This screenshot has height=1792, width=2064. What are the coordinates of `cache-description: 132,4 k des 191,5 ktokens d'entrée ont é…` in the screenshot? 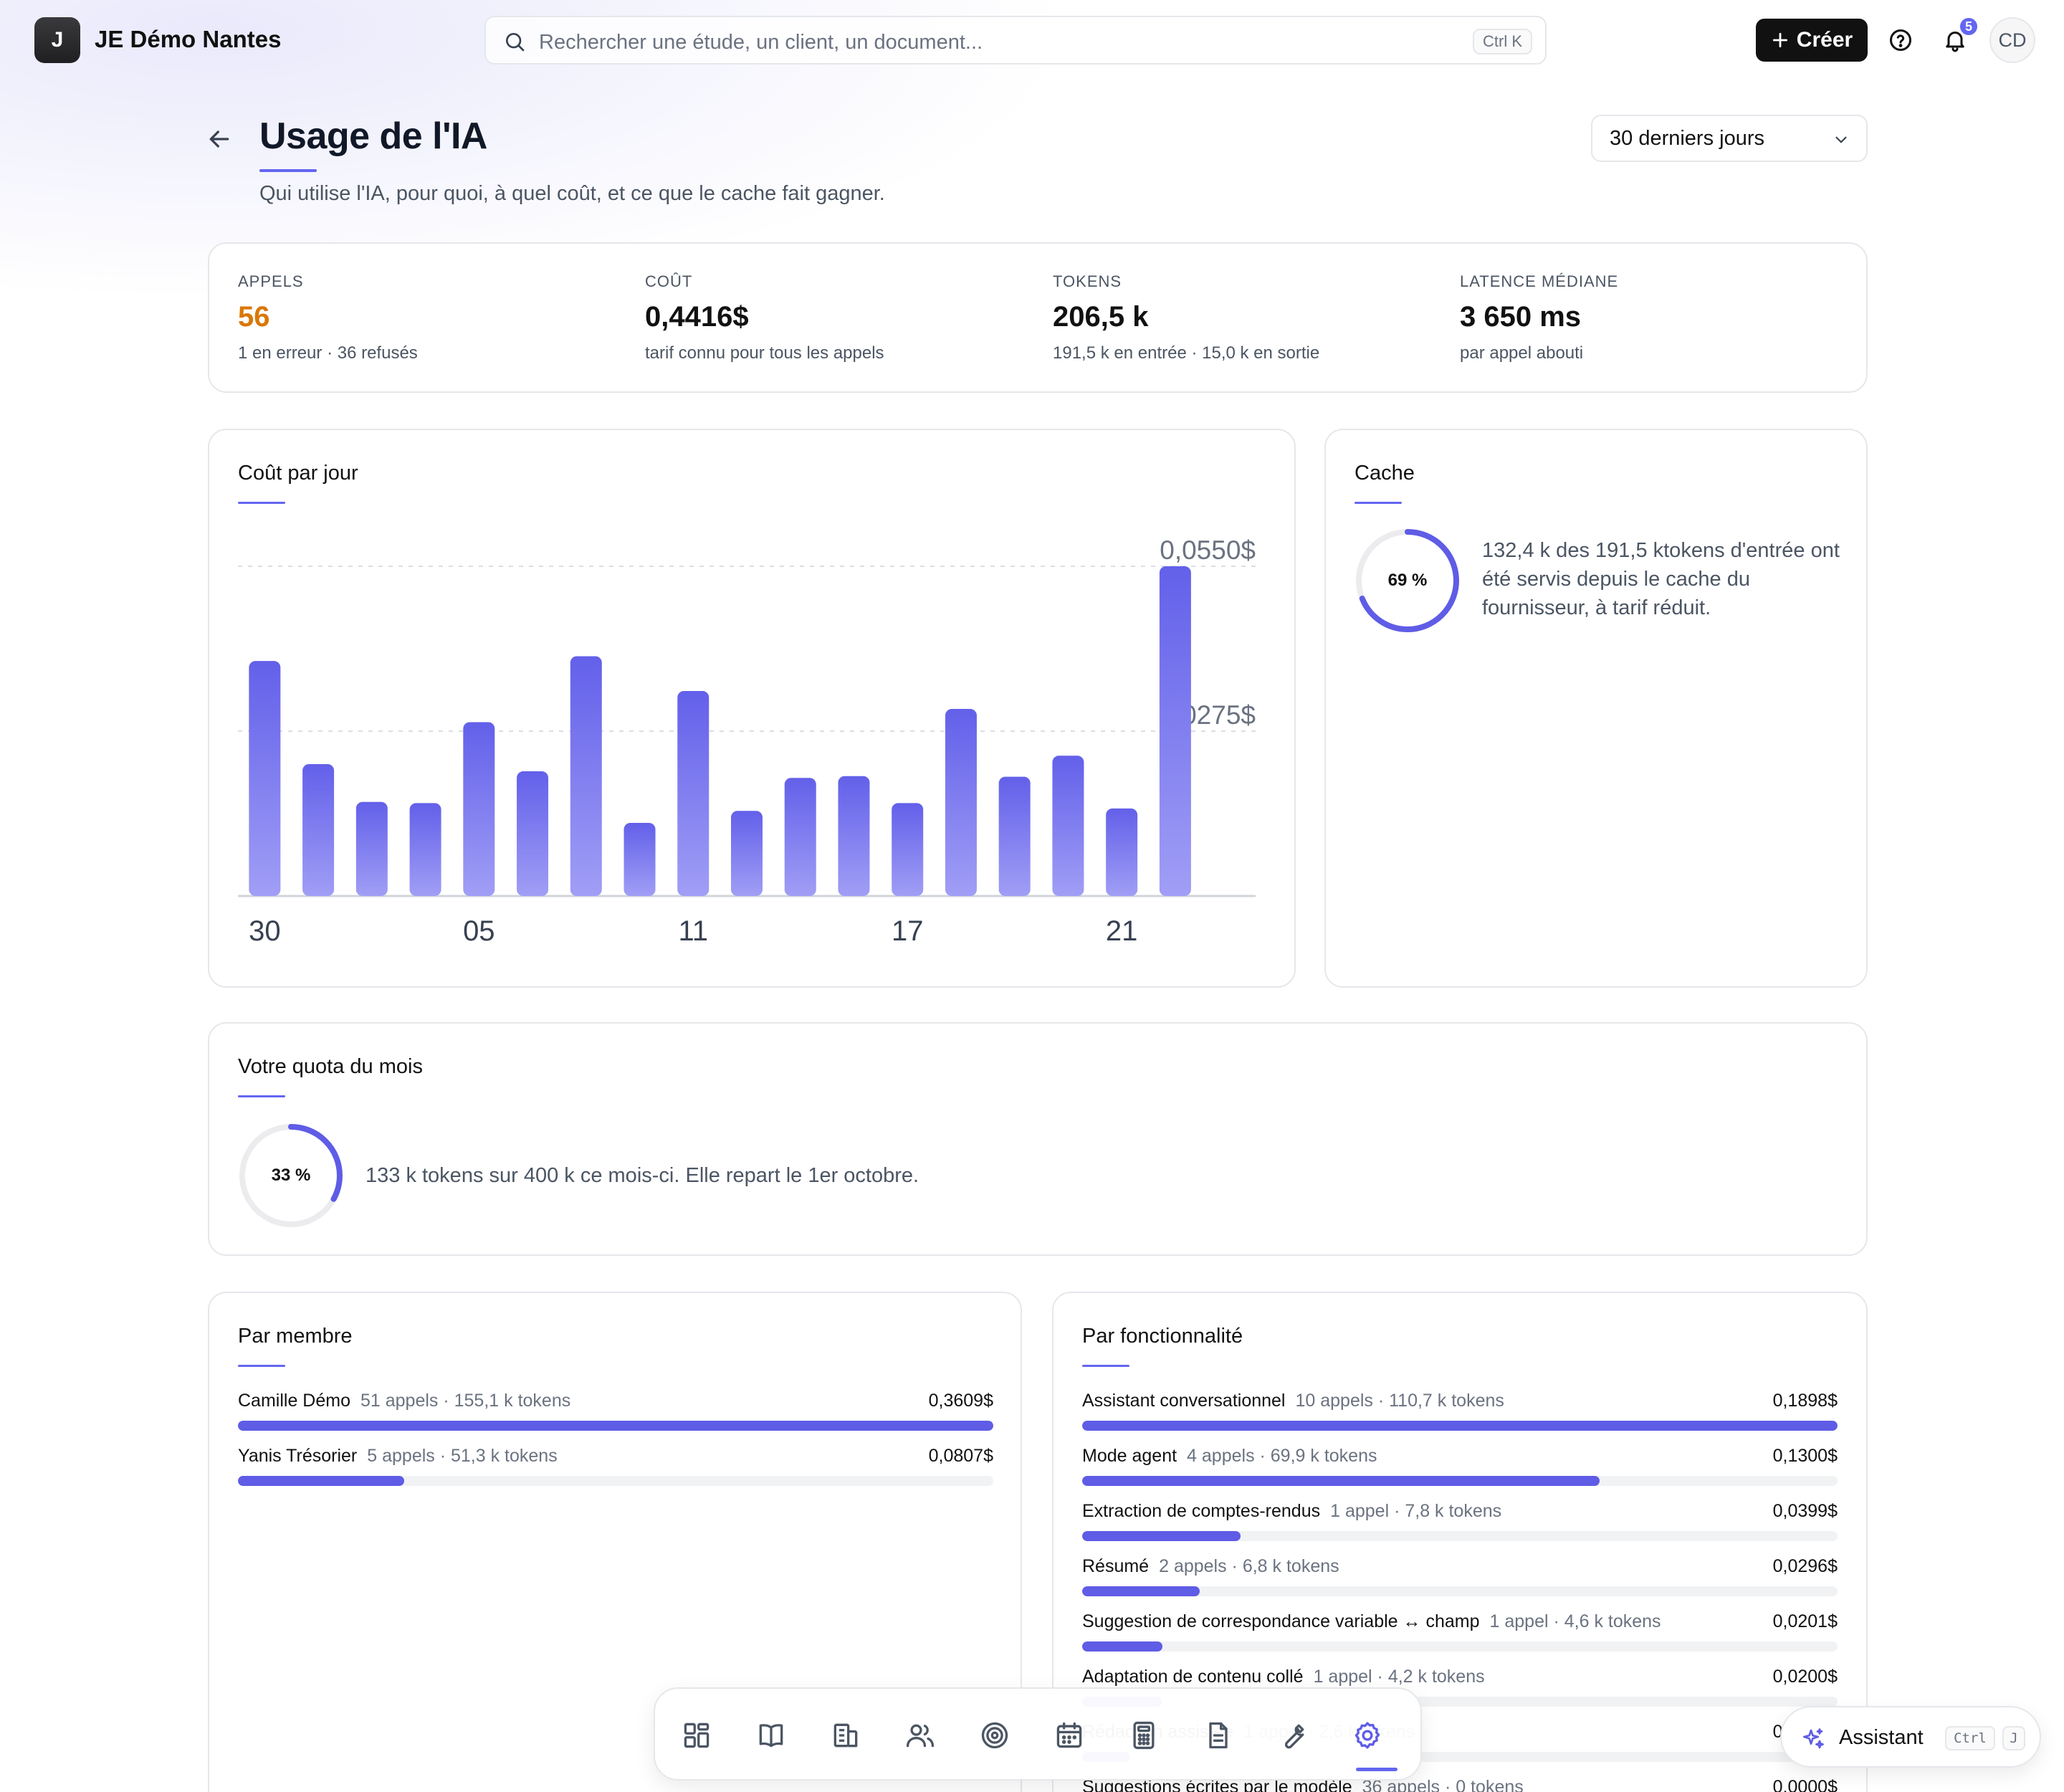 It's located at (1661, 579).